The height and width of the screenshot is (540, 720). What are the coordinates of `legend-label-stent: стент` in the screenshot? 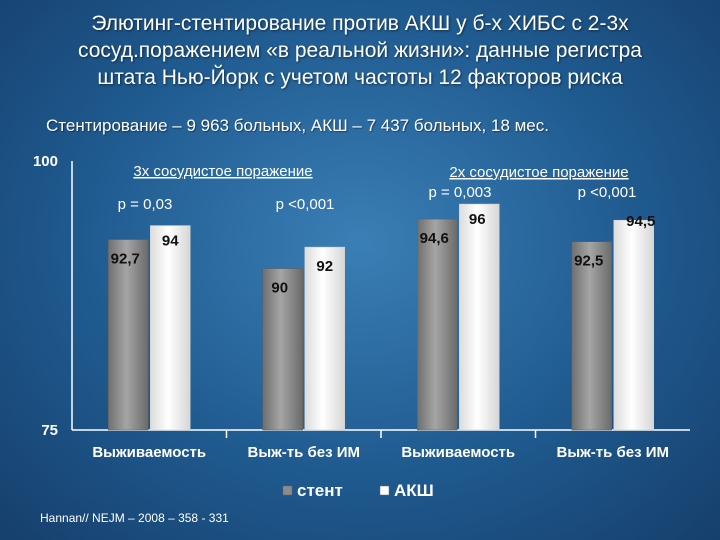 It's located at (320, 490).